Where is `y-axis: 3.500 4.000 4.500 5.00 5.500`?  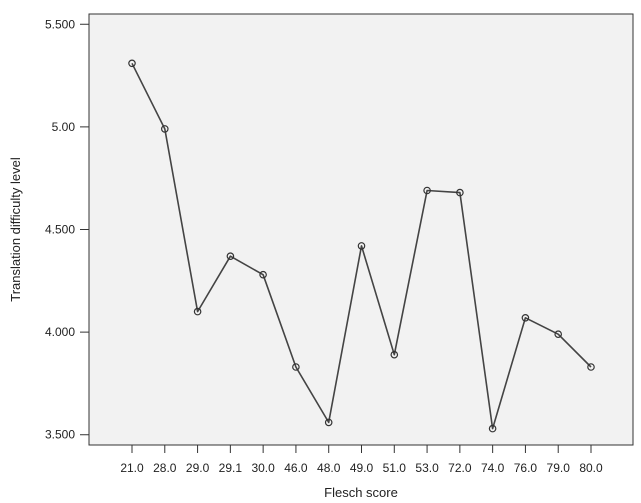
y-axis: 3.500 4.000 4.500 5.00 5.500 is located at coordinates (67, 229).